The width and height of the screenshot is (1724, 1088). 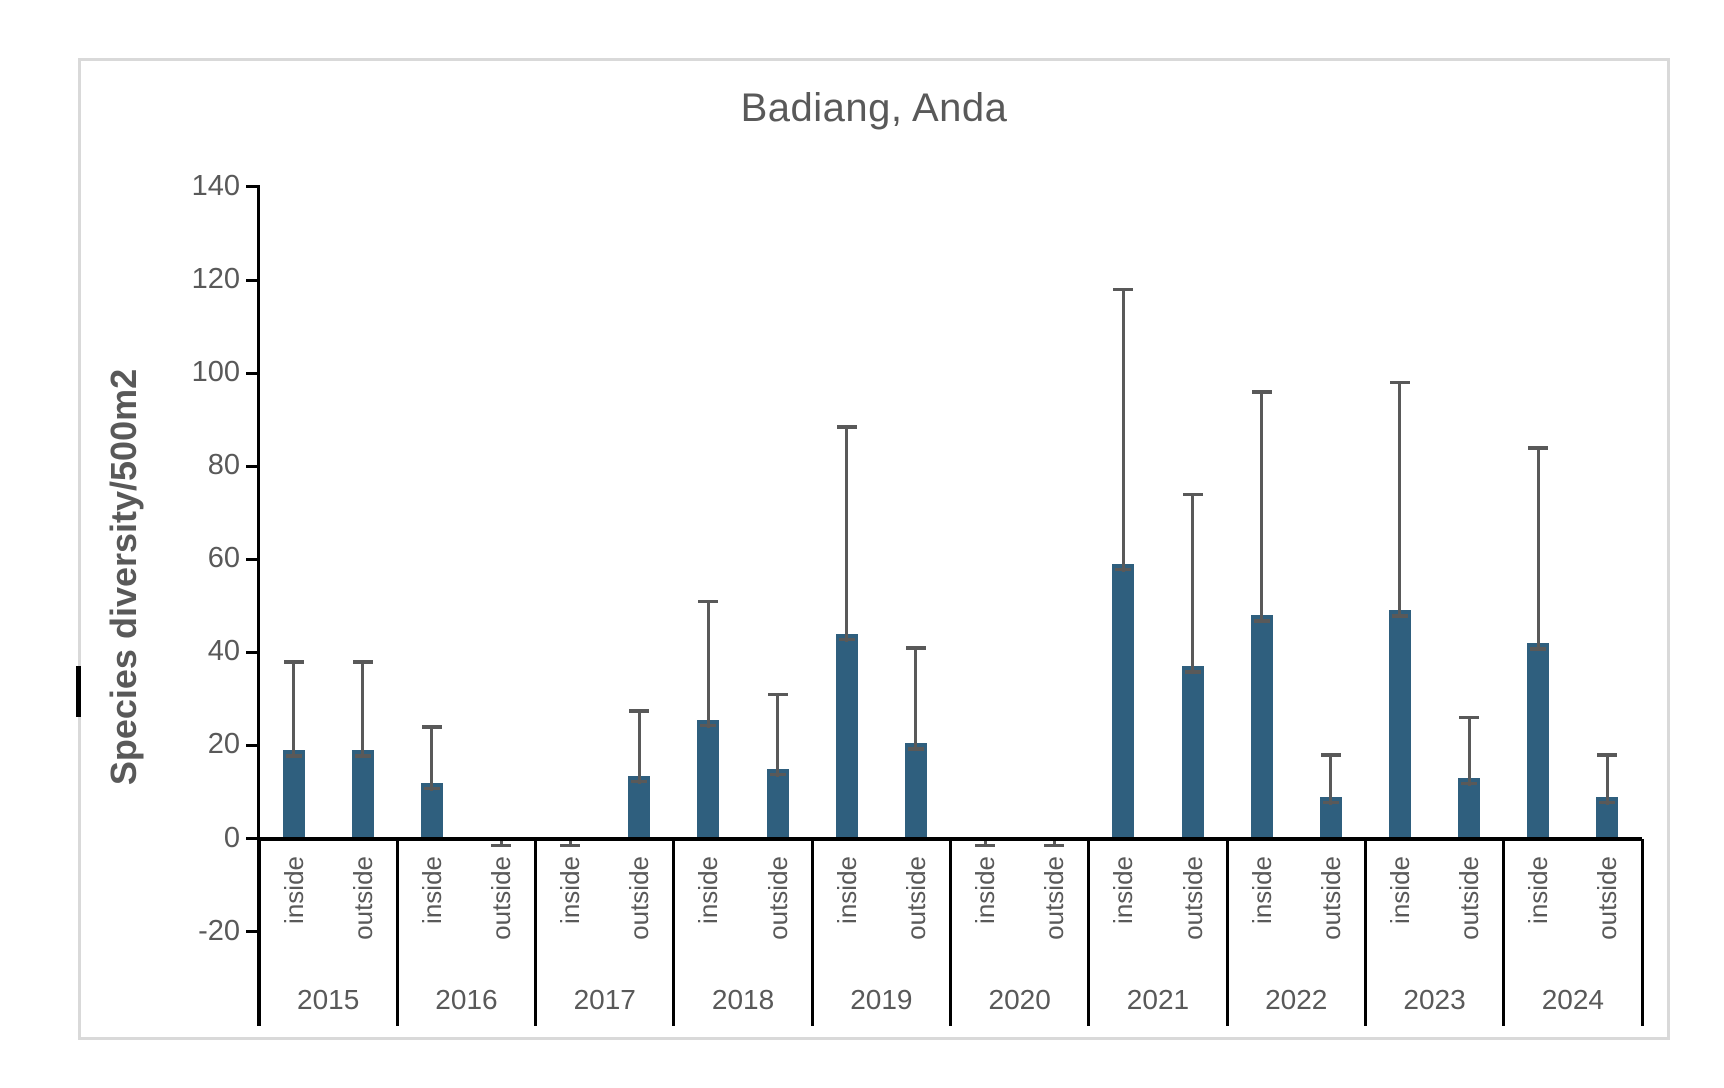 I want to click on error-bar-line-2019-outside, so click(x=916, y=699).